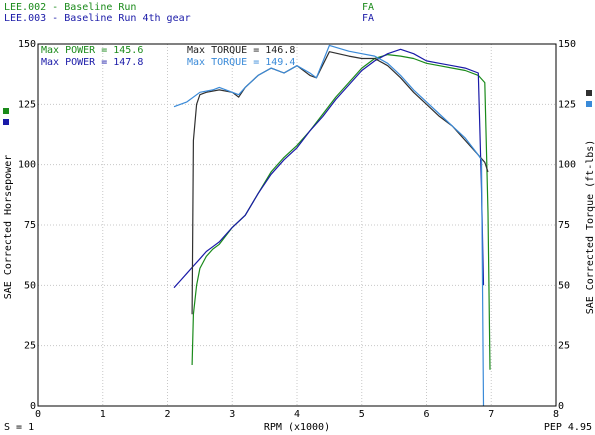  I want to click on y-axis-left-label: SAE Corrected Horsepower, so click(8, 227).